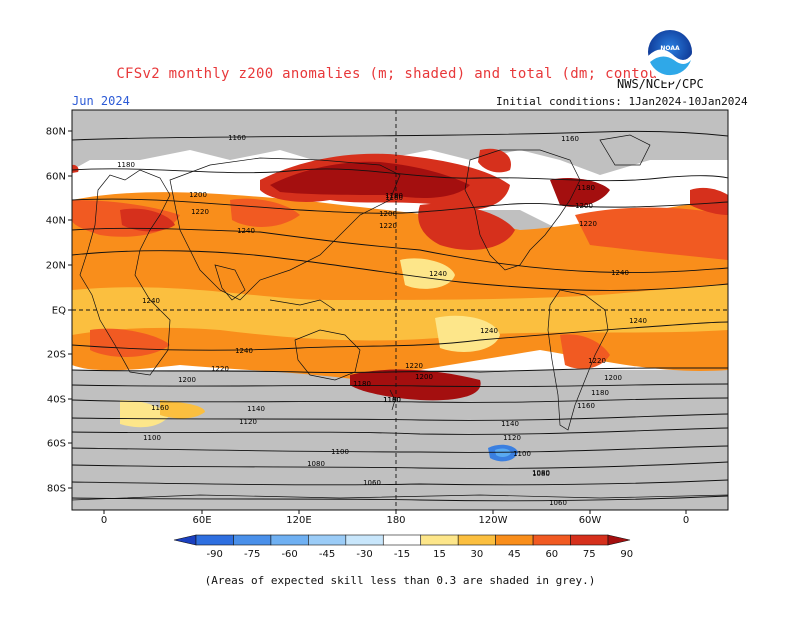 Image resolution: width=800 pixels, height=618 pixels. Describe the element at coordinates (185, 540) in the screenshot. I see `colorbar-triangle-left` at that location.